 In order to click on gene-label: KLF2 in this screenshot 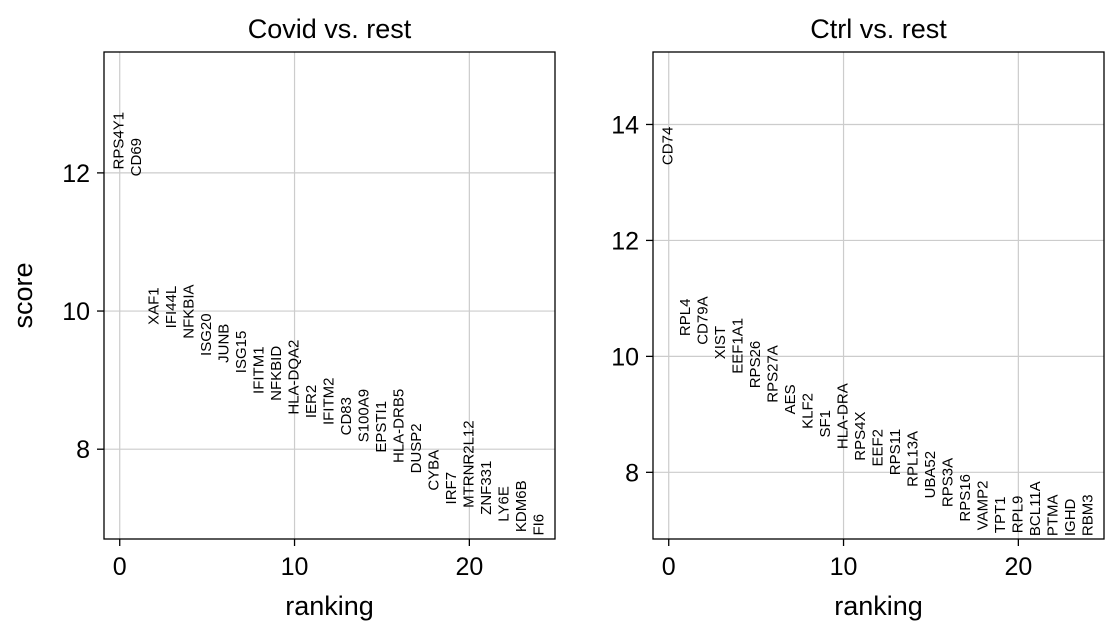, I will do `click(808, 411)`.